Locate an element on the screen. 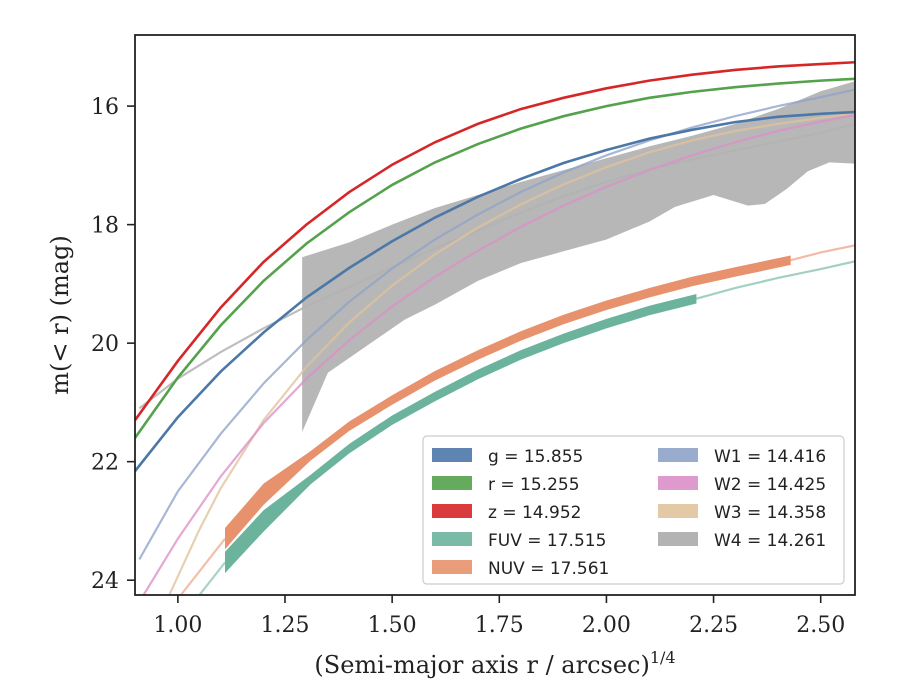 The image size is (900, 700). x-axis-label-main: (Semi-major axis r / arcsec) is located at coordinates (481, 665).